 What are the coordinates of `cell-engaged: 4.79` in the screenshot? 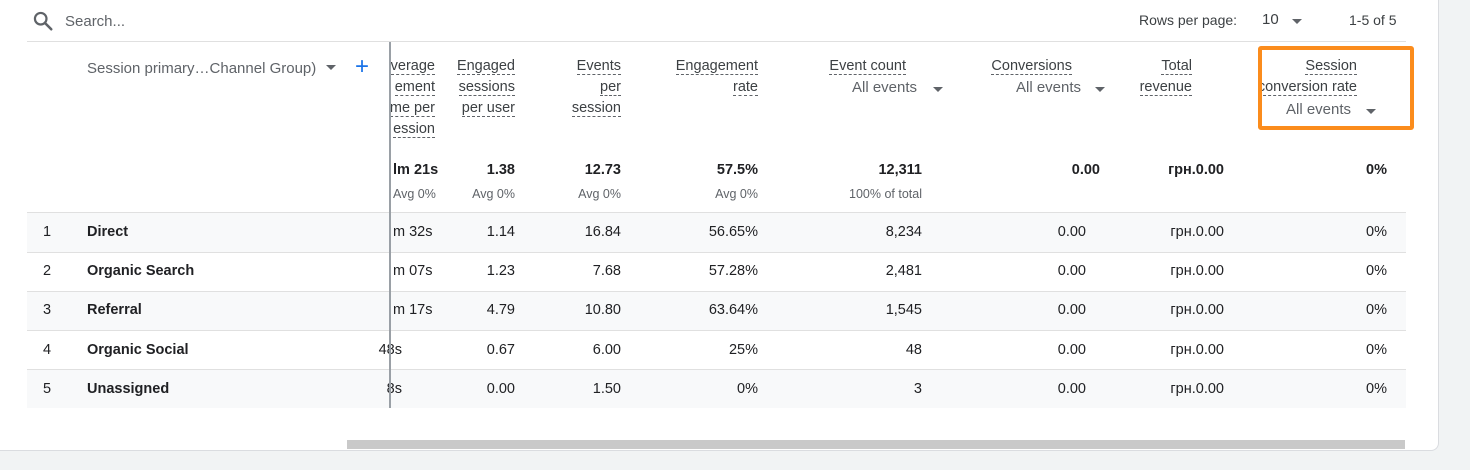 It's located at (500, 310).